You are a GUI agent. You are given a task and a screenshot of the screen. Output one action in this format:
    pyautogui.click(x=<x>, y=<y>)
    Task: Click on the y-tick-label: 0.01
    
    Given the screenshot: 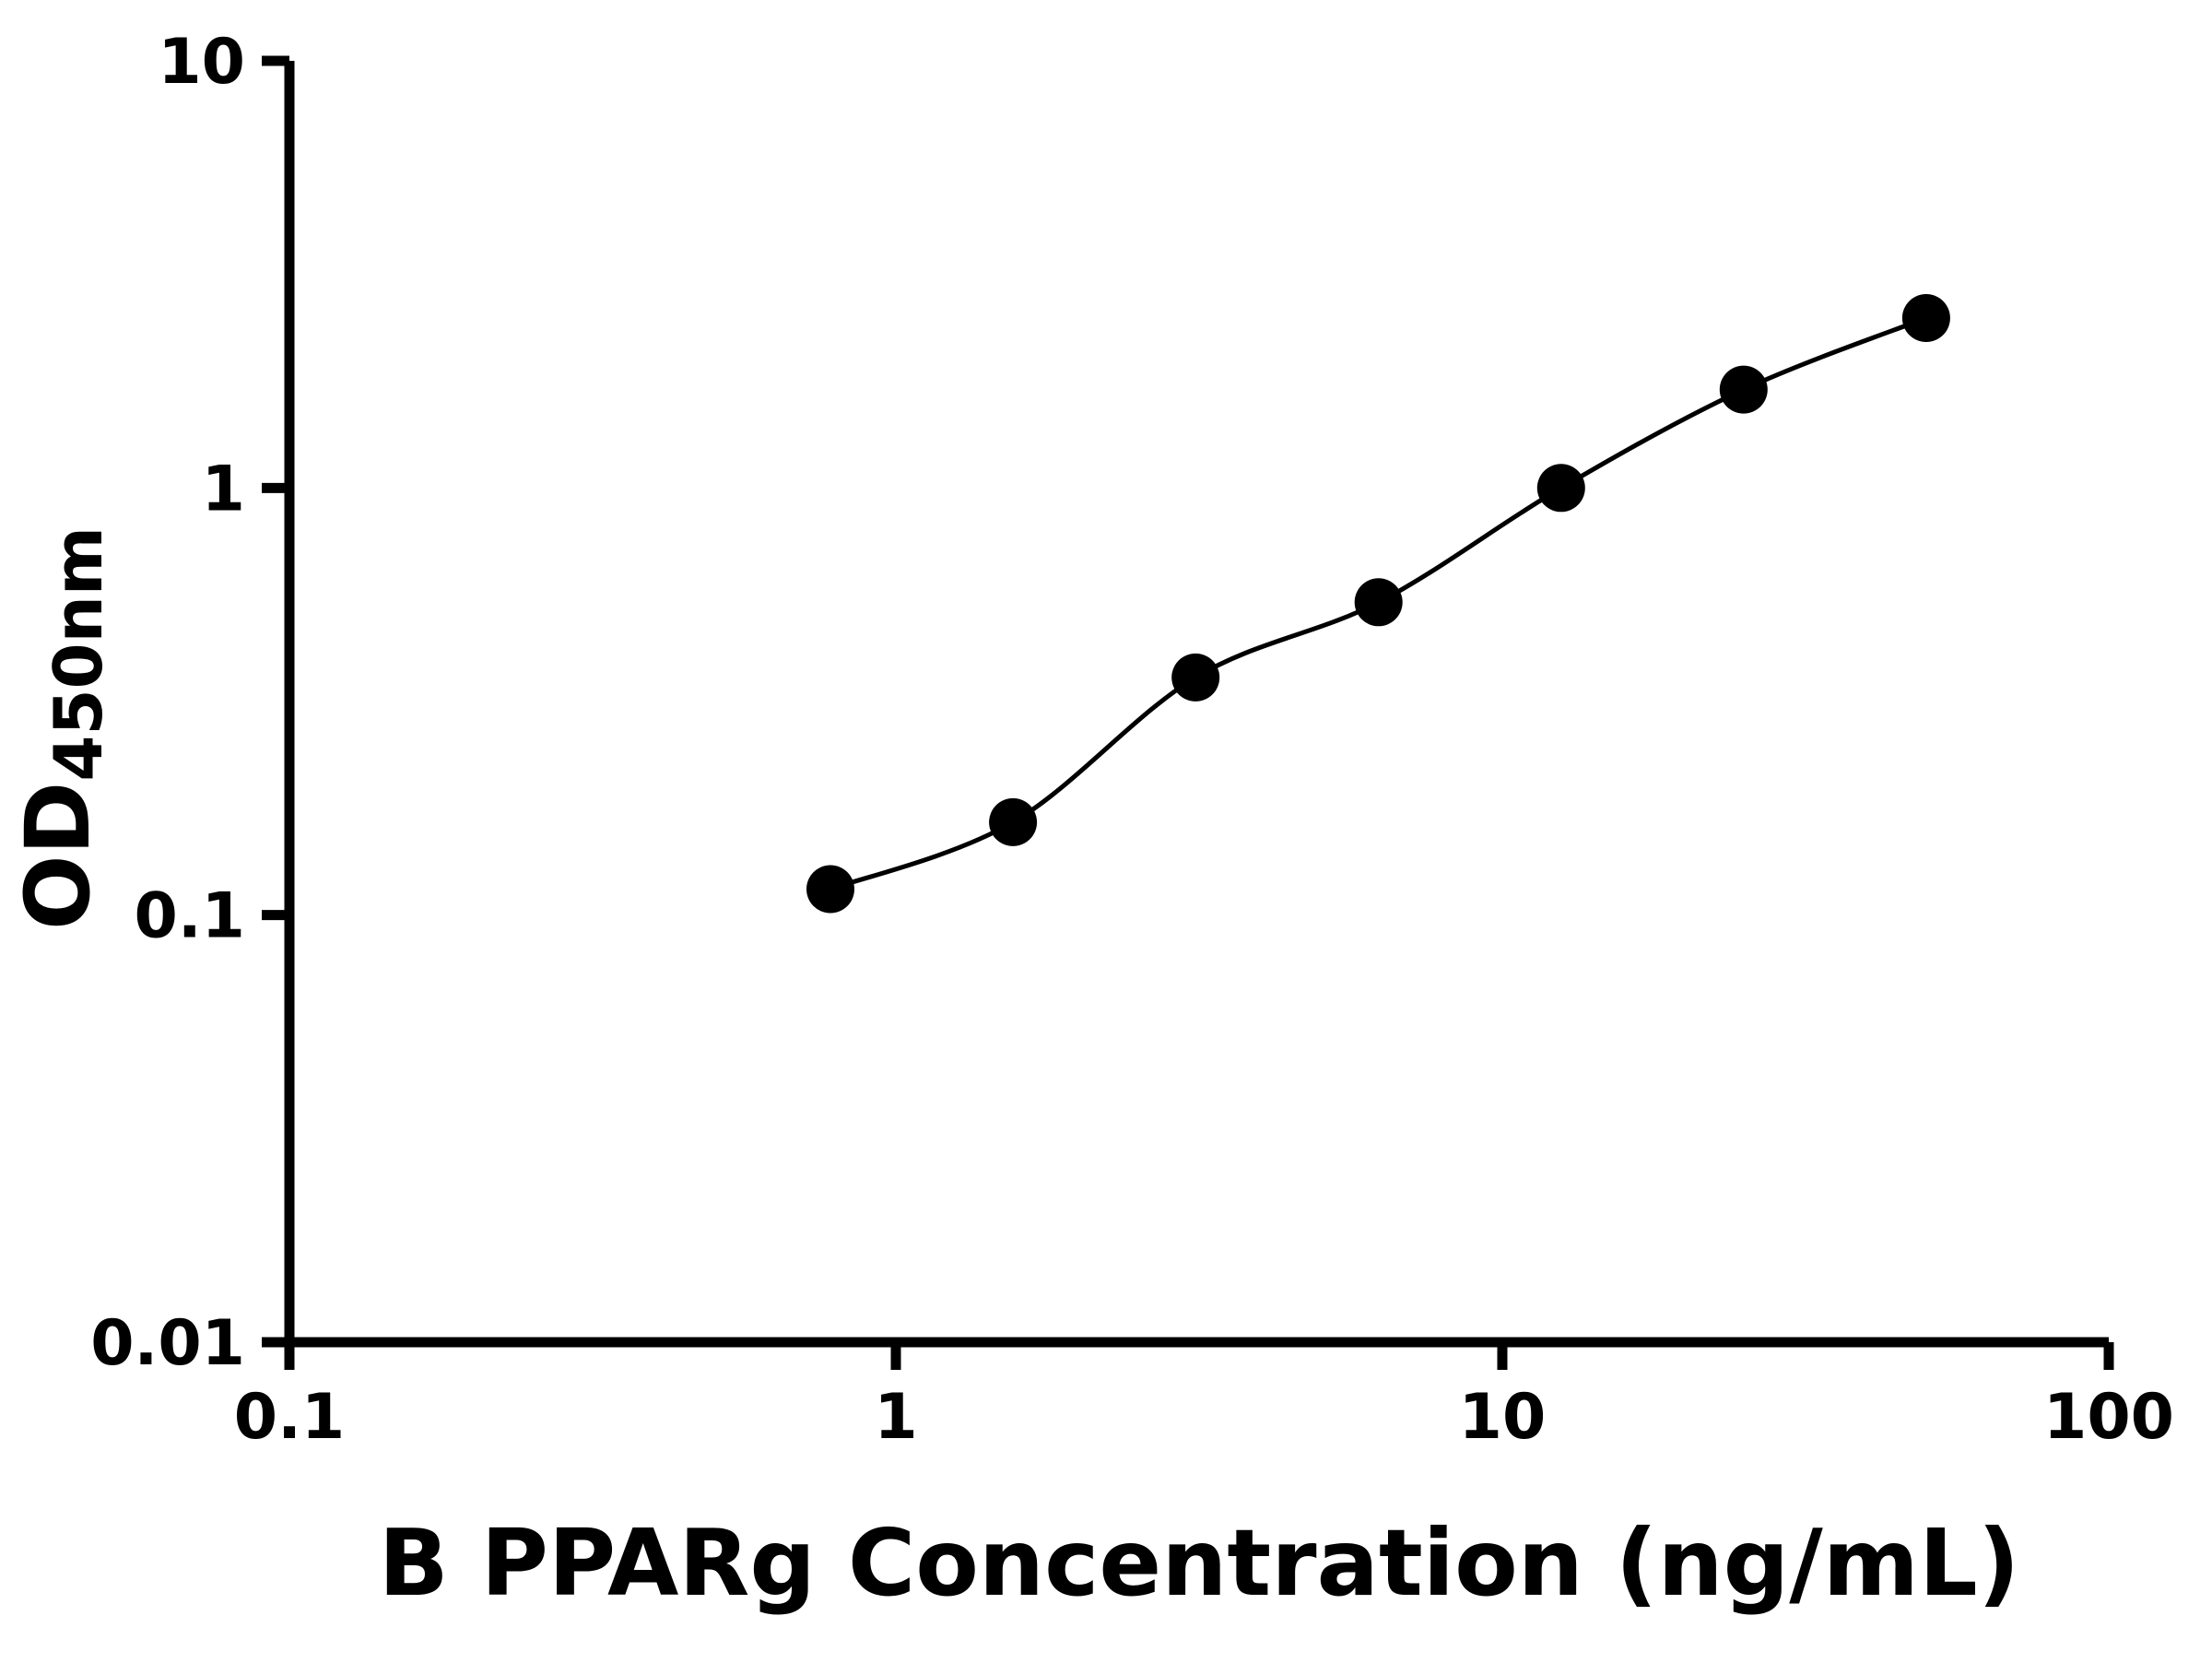 What is the action you would take?
    pyautogui.click(x=167, y=1343)
    